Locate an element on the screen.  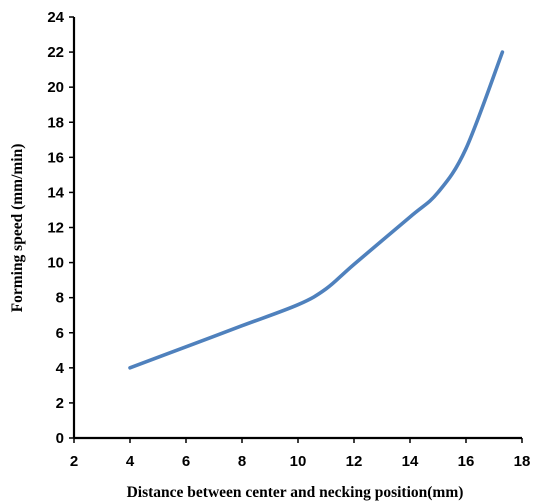
x-tick-label: 6 is located at coordinates (186, 461).